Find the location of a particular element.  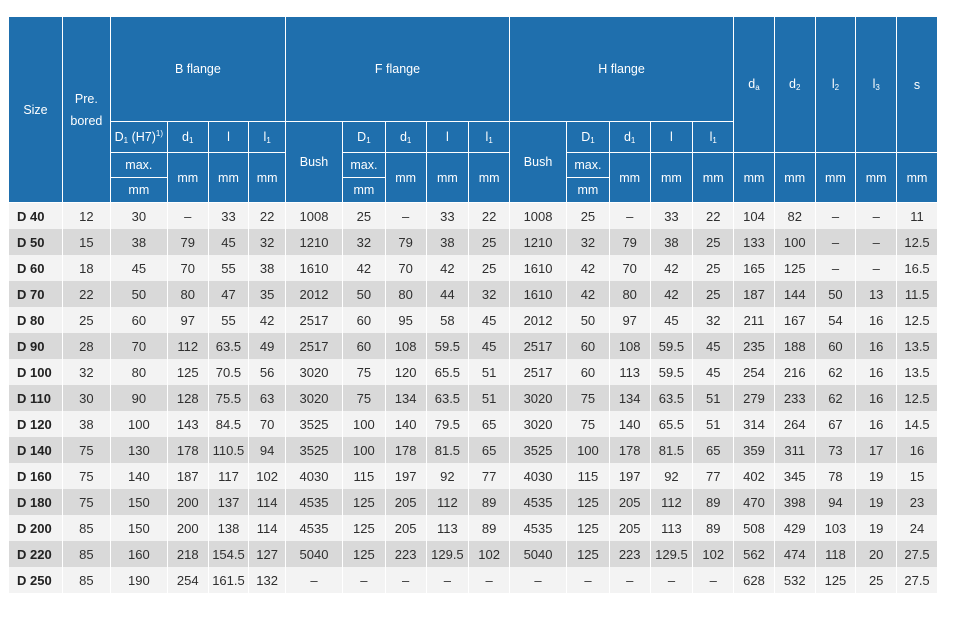

table-cell: 90 is located at coordinates (138, 398).